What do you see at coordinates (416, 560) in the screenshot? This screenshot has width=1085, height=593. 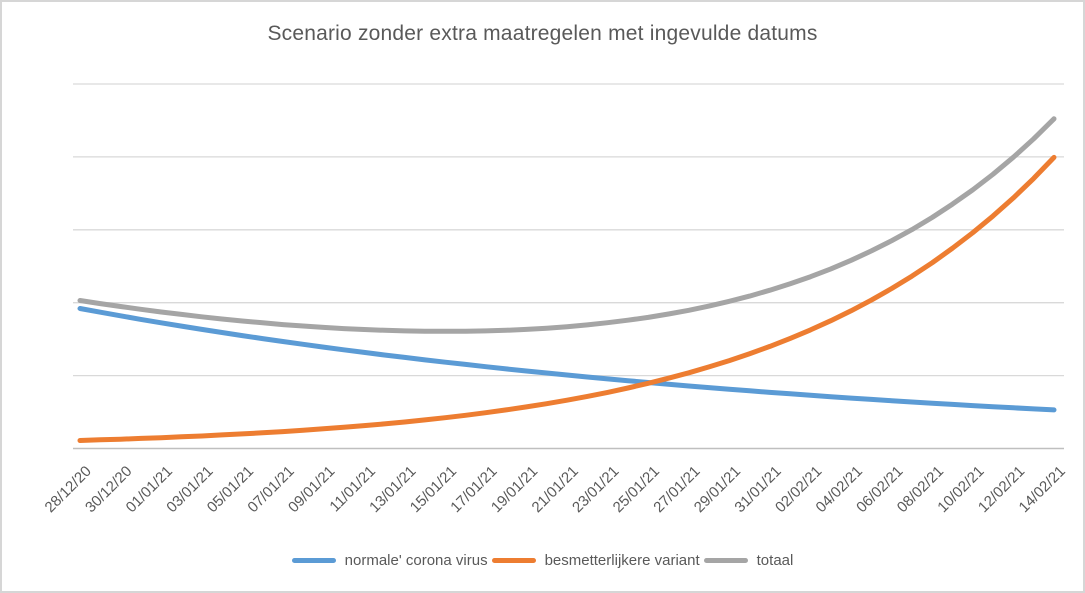 I see `legend-label: normale' corona virus` at bounding box center [416, 560].